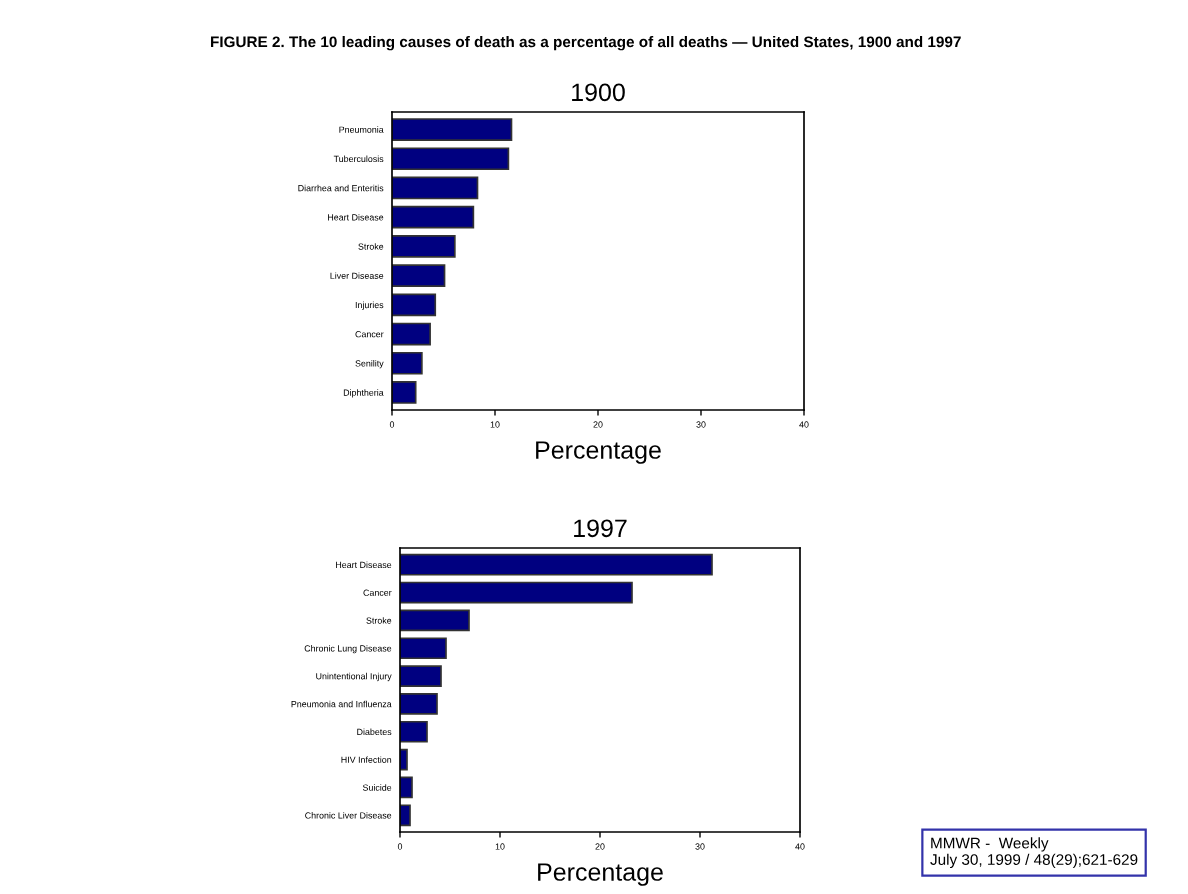  Describe the element at coordinates (600, 528) in the screenshot. I see `chart-title: 1997` at that location.